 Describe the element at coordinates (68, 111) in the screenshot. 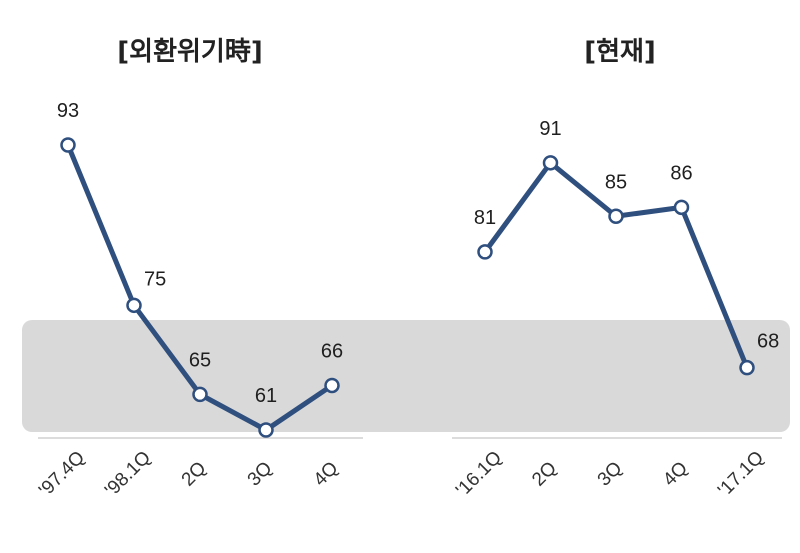

I see `data-label: 93` at that location.